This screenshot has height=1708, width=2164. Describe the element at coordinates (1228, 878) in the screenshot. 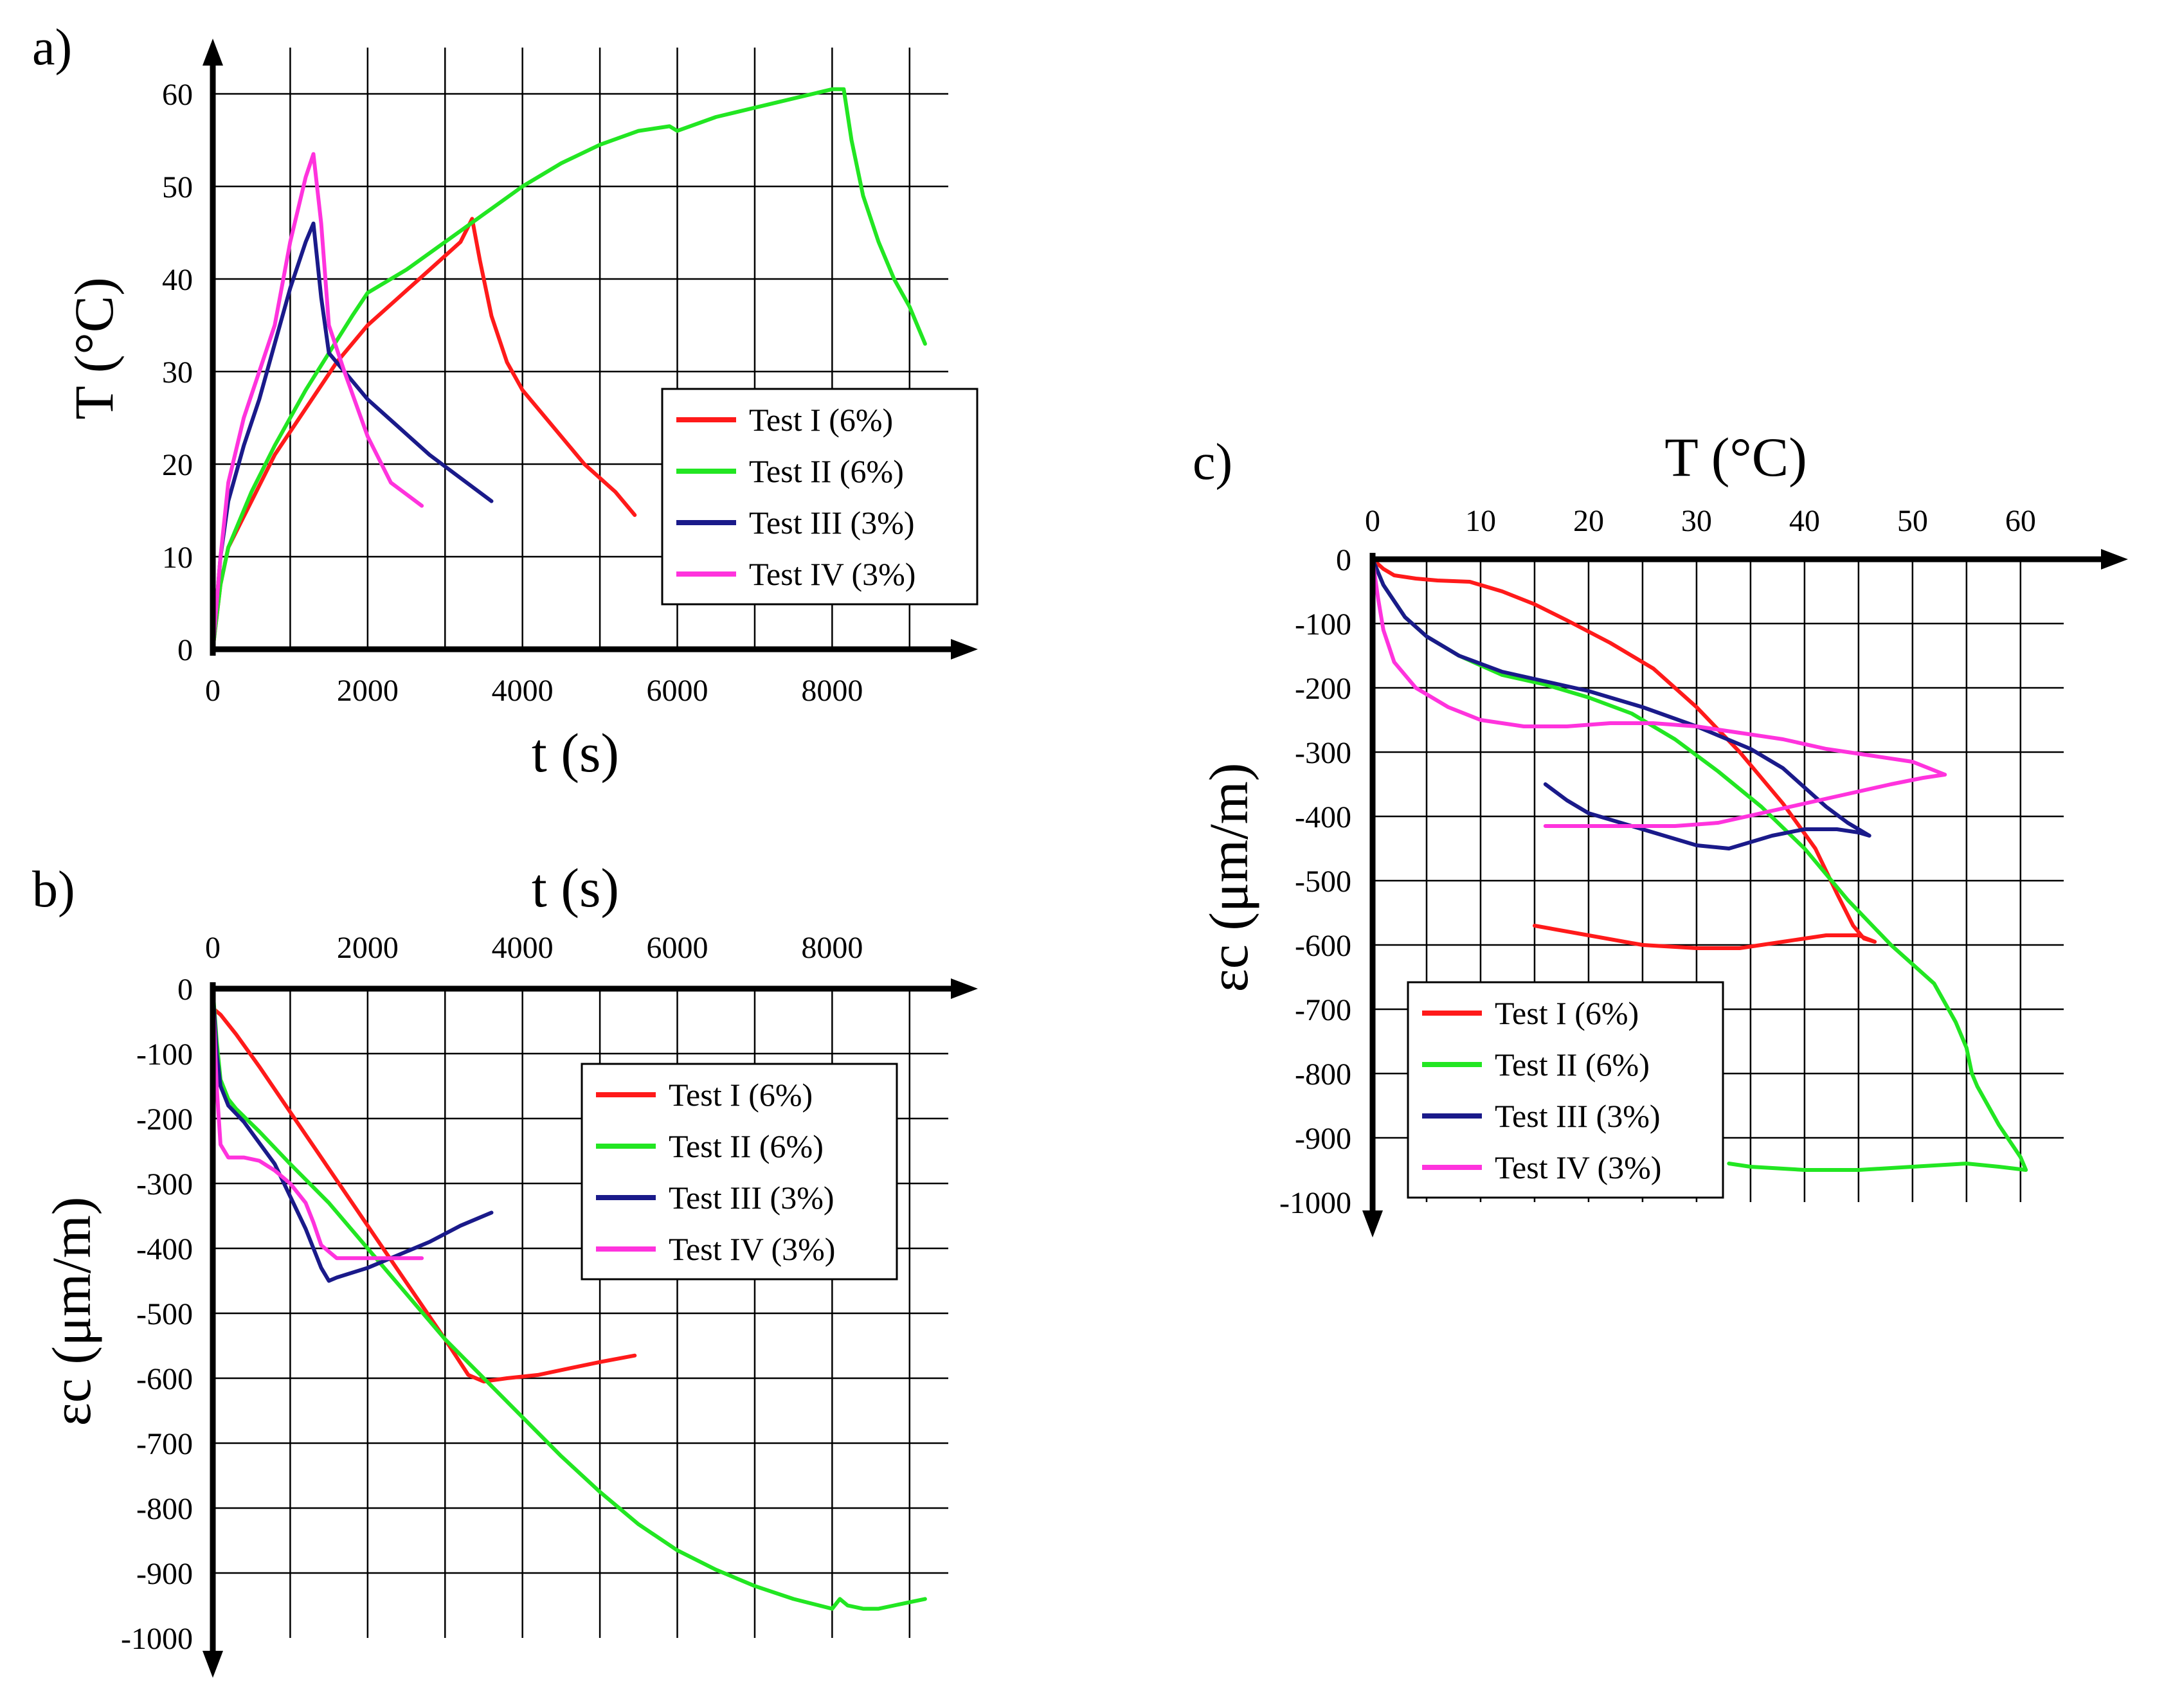

I see `panel-c-y-axis-label: εc (μm/m)` at that location.